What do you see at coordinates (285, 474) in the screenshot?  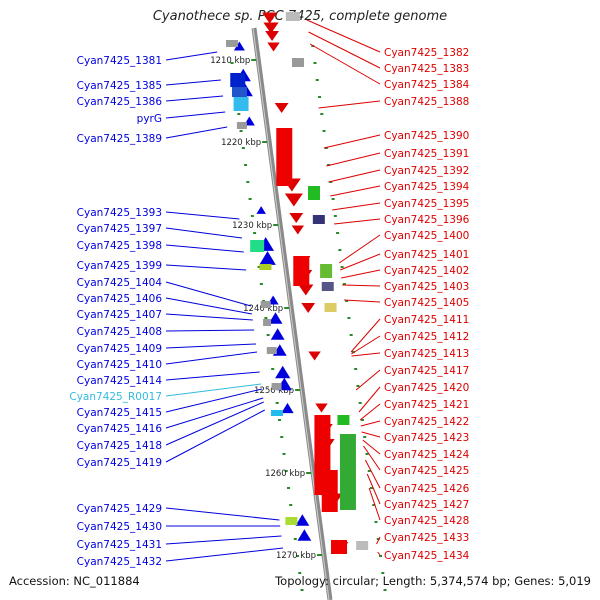 I see `ruler-label: 1260 kbp` at bounding box center [285, 474].